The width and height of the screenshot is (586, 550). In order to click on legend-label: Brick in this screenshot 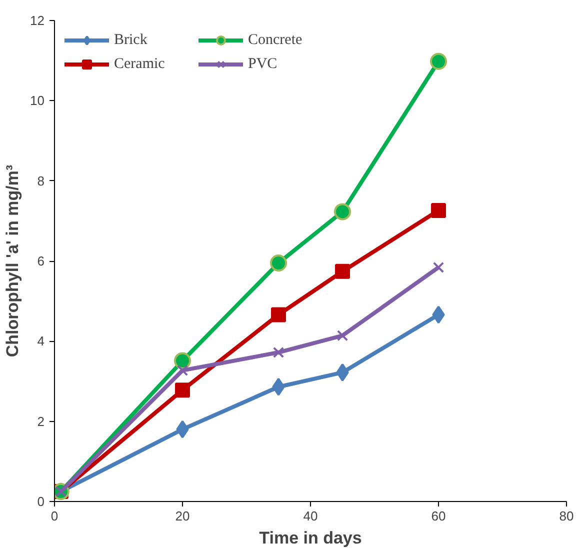, I will do `click(131, 40)`.